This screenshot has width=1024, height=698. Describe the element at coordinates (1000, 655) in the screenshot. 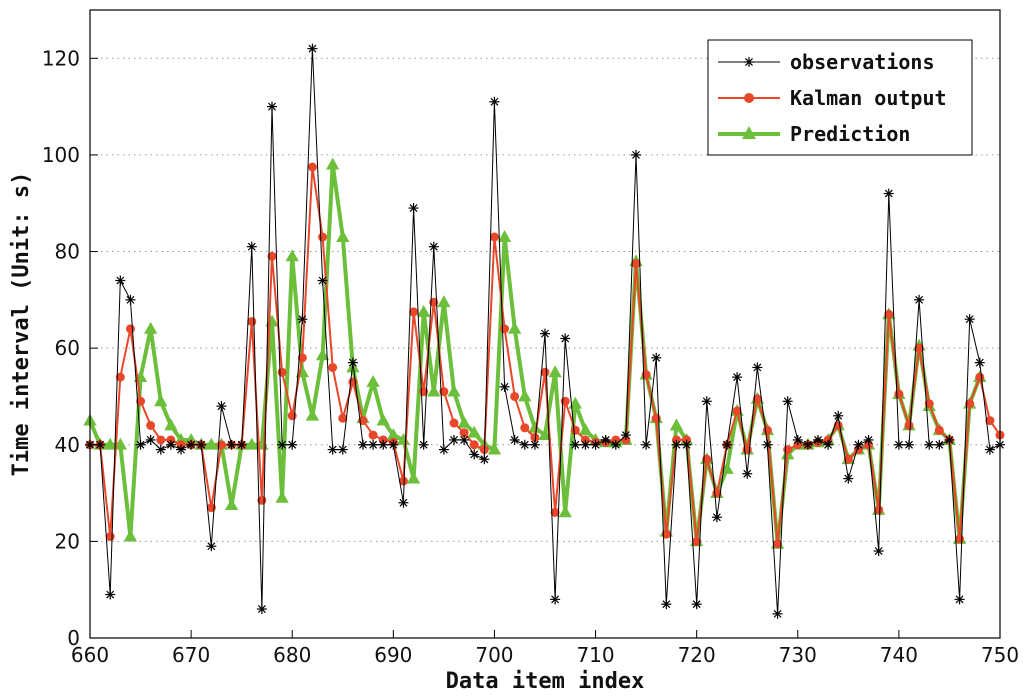

I see `x-tick-label: 750` at that location.